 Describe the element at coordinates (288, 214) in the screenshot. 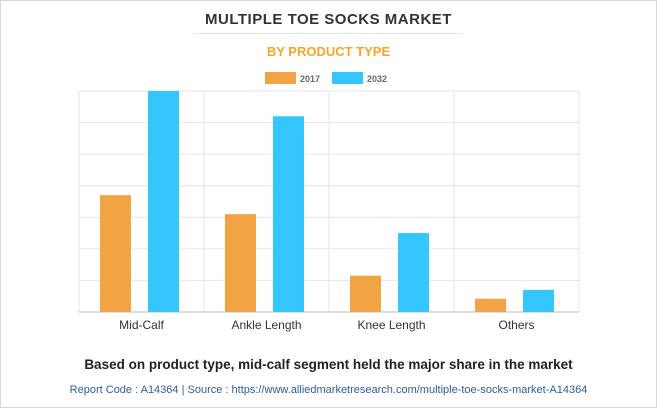

I see `bar-2032-ankle-length` at that location.